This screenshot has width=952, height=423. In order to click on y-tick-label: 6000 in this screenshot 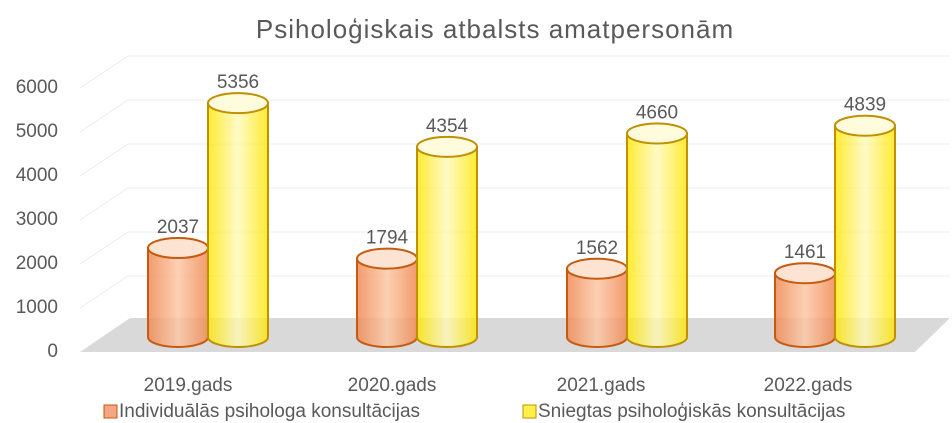, I will do `click(37, 87)`.